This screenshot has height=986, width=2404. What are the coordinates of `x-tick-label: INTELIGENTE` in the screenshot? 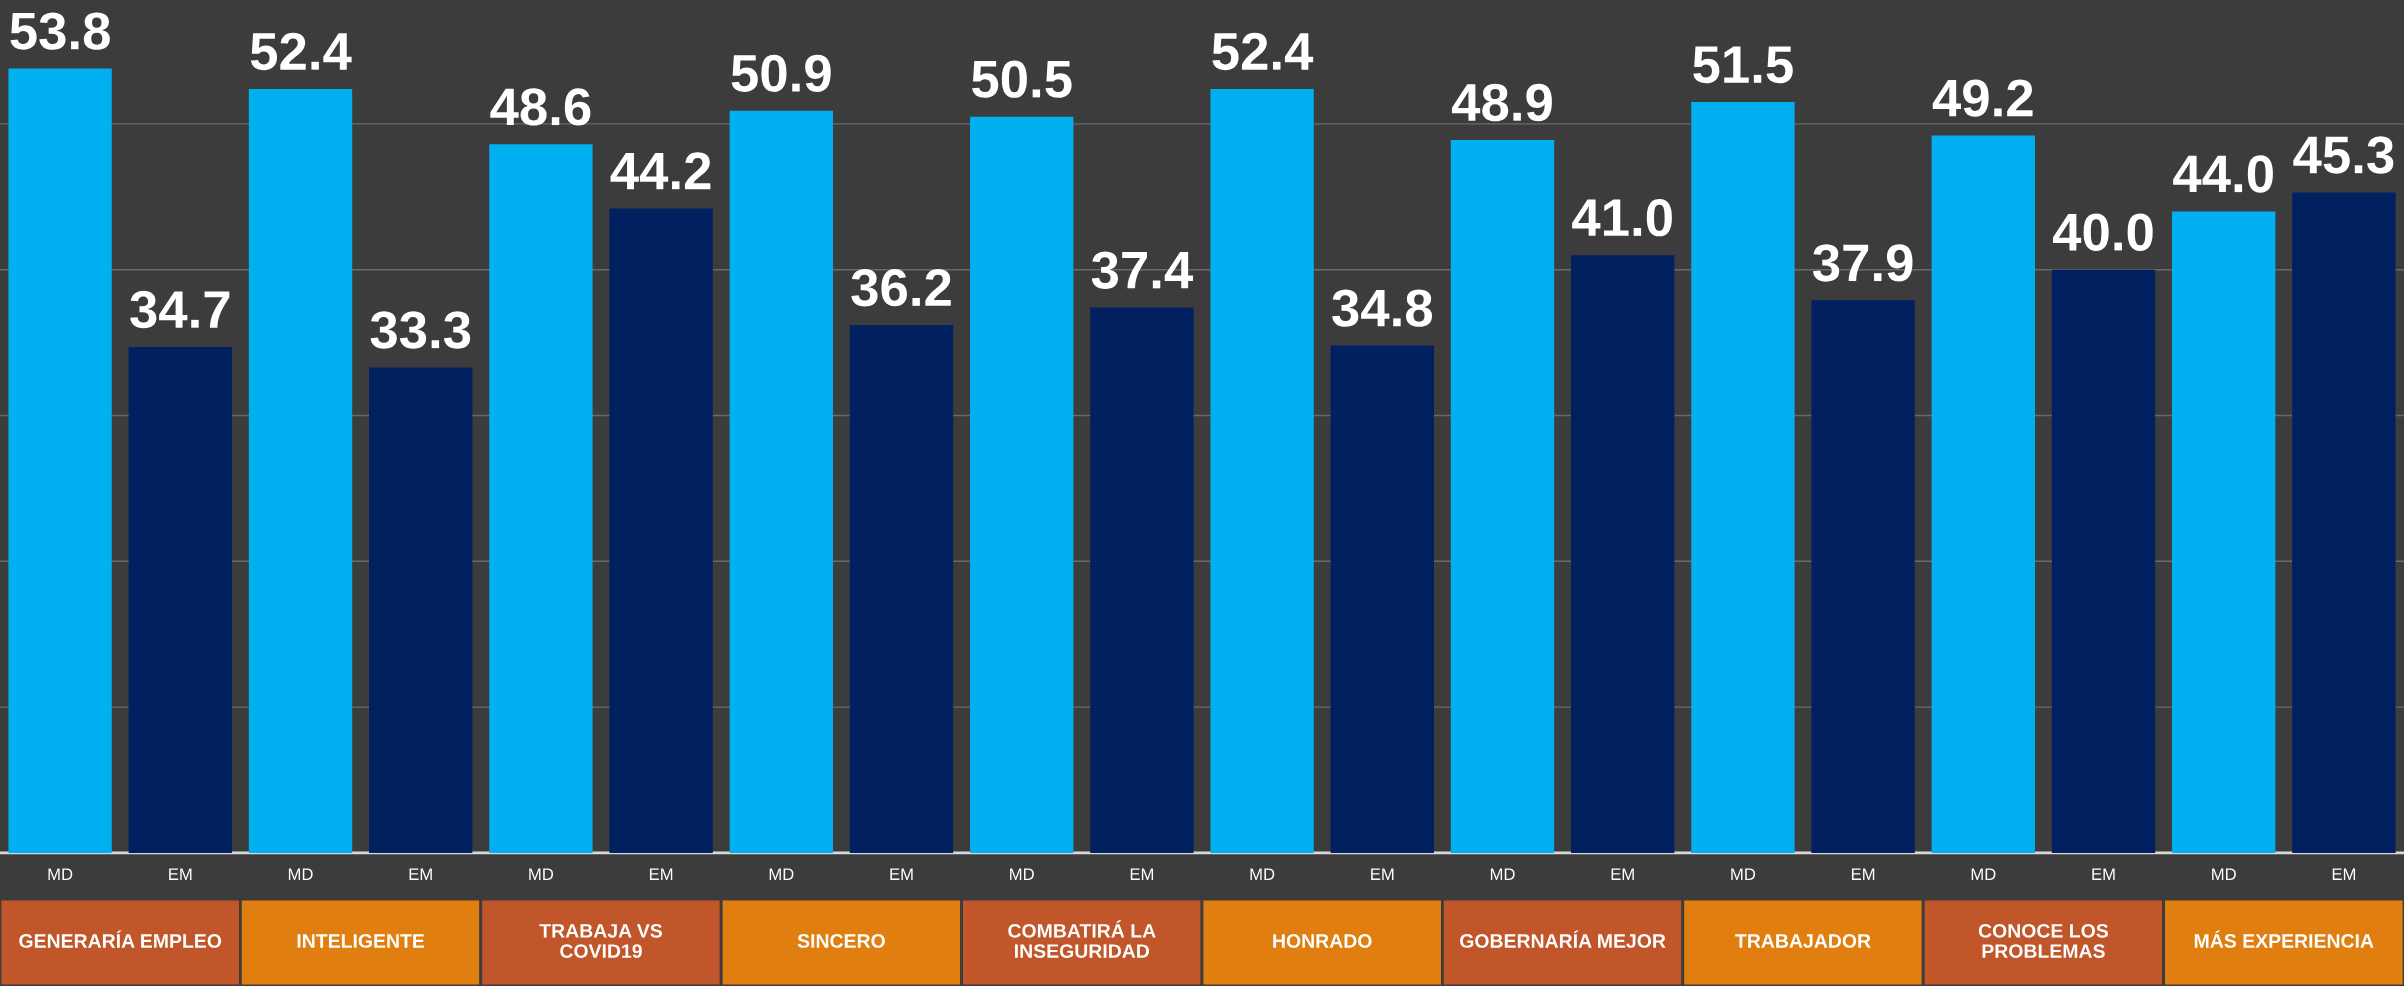 It's located at (361, 941).